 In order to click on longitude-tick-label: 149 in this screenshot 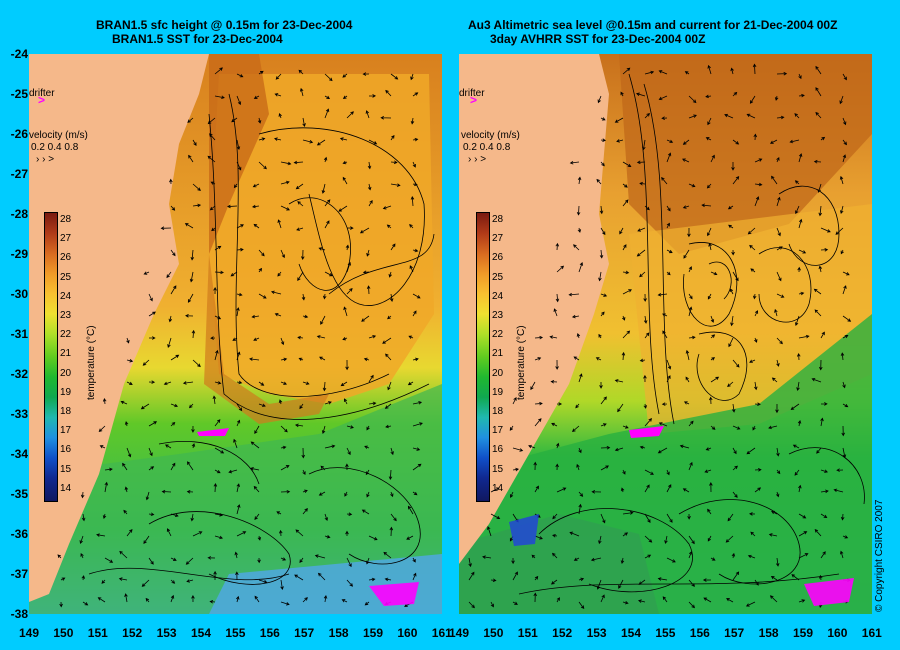, I will do `click(459, 633)`.